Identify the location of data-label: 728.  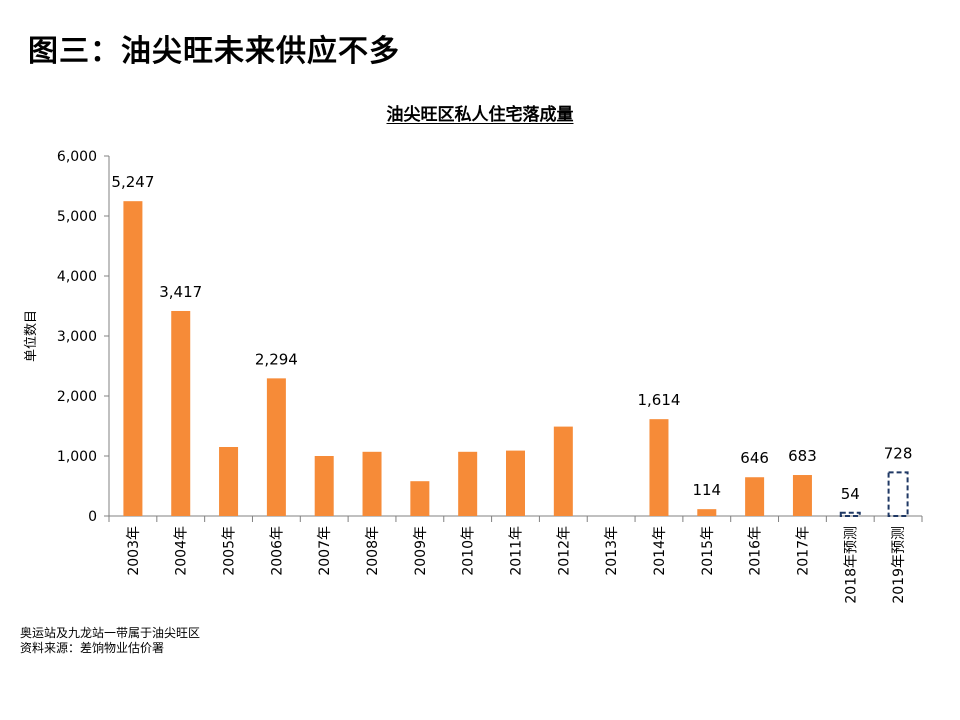
(898, 453).